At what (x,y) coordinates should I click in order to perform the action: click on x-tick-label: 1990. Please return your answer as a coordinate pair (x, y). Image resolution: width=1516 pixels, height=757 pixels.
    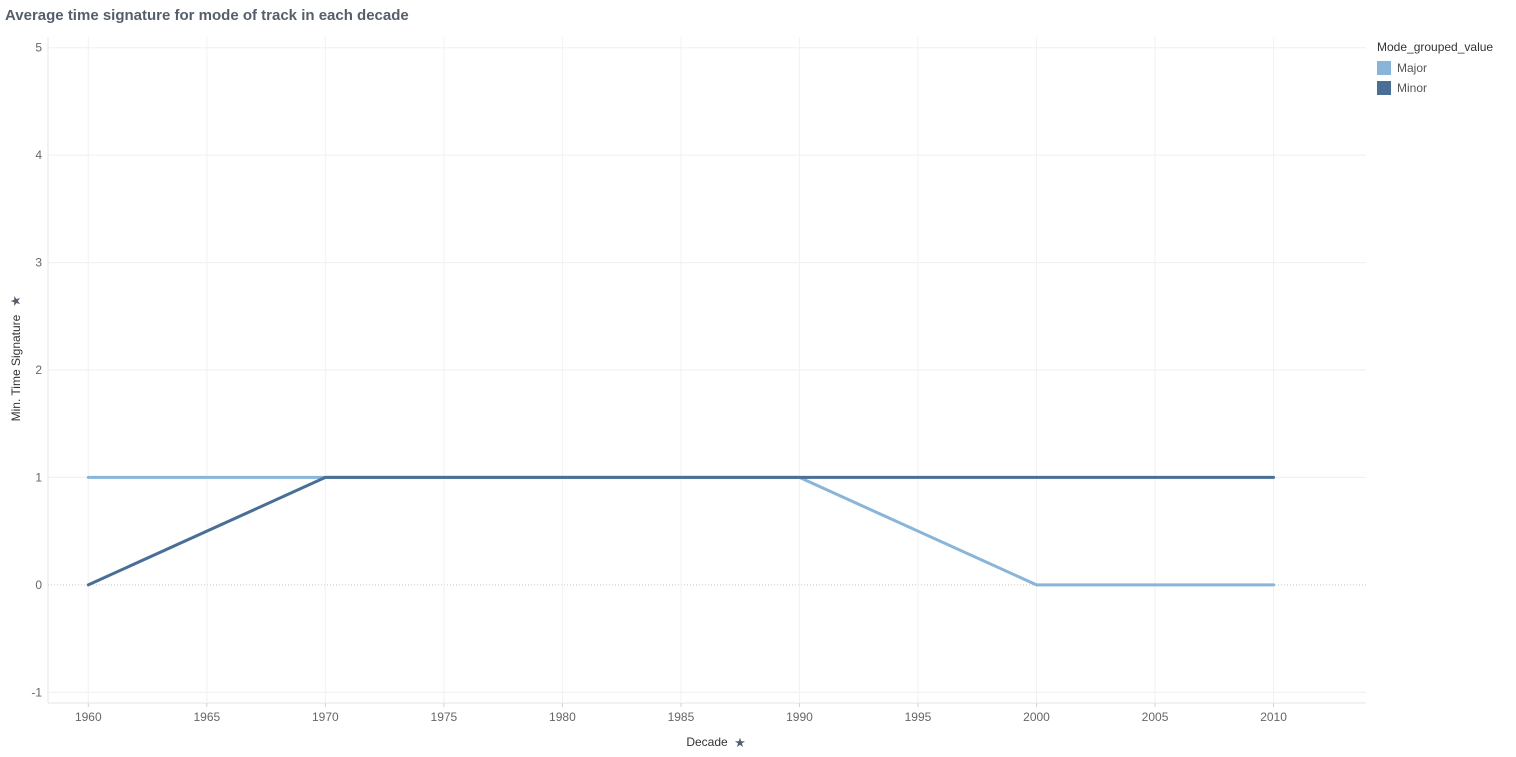
    Looking at the image, I should click on (799, 717).